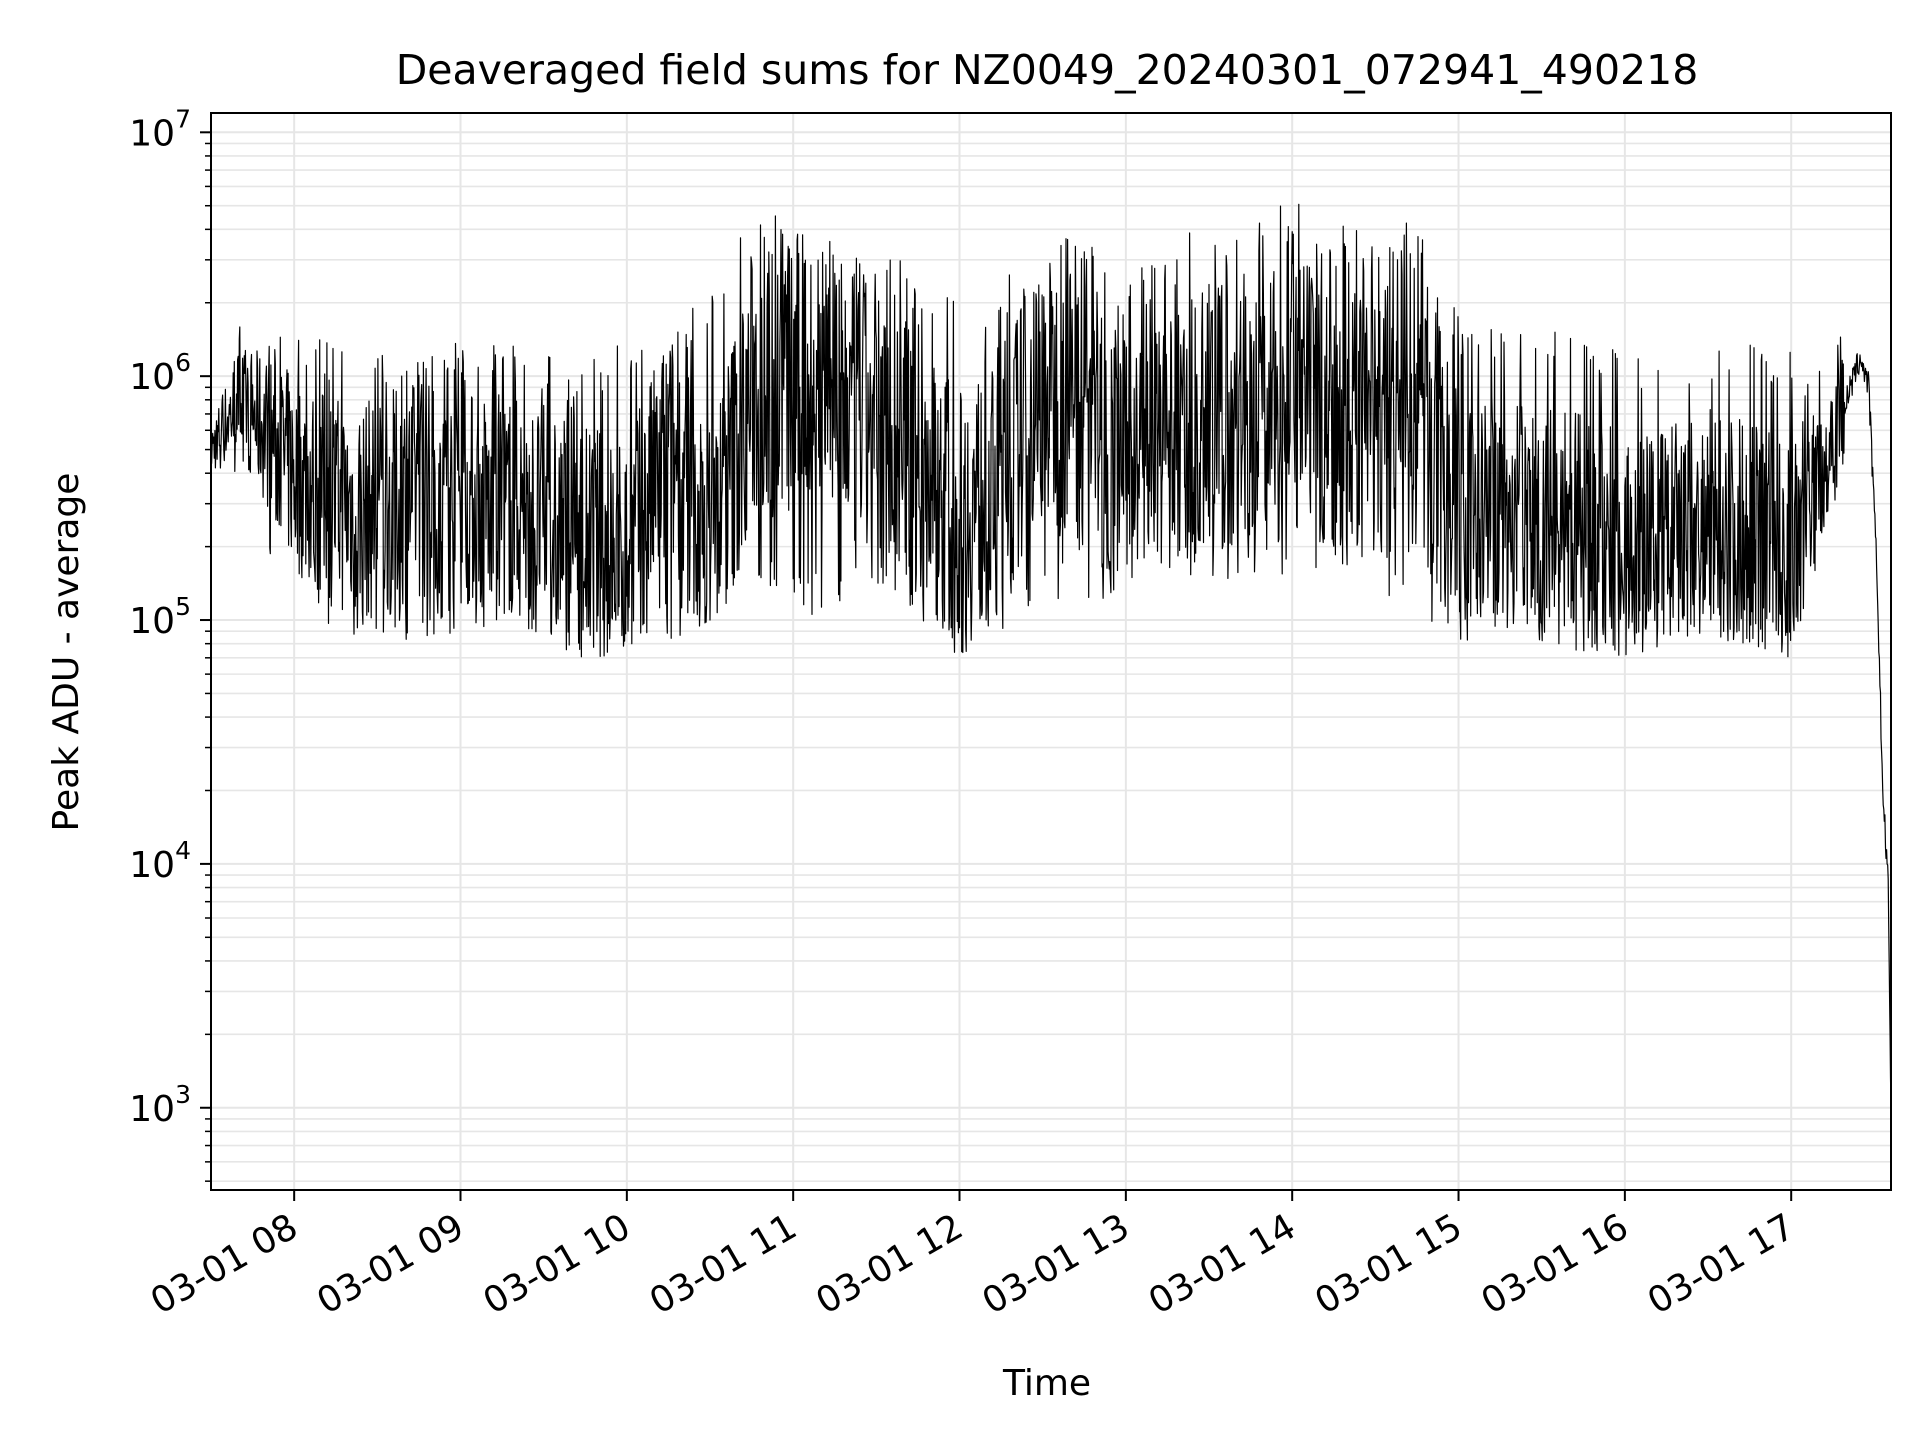  Describe the element at coordinates (183, 362) in the screenshot. I see `y-tick-exponent: 6` at that location.